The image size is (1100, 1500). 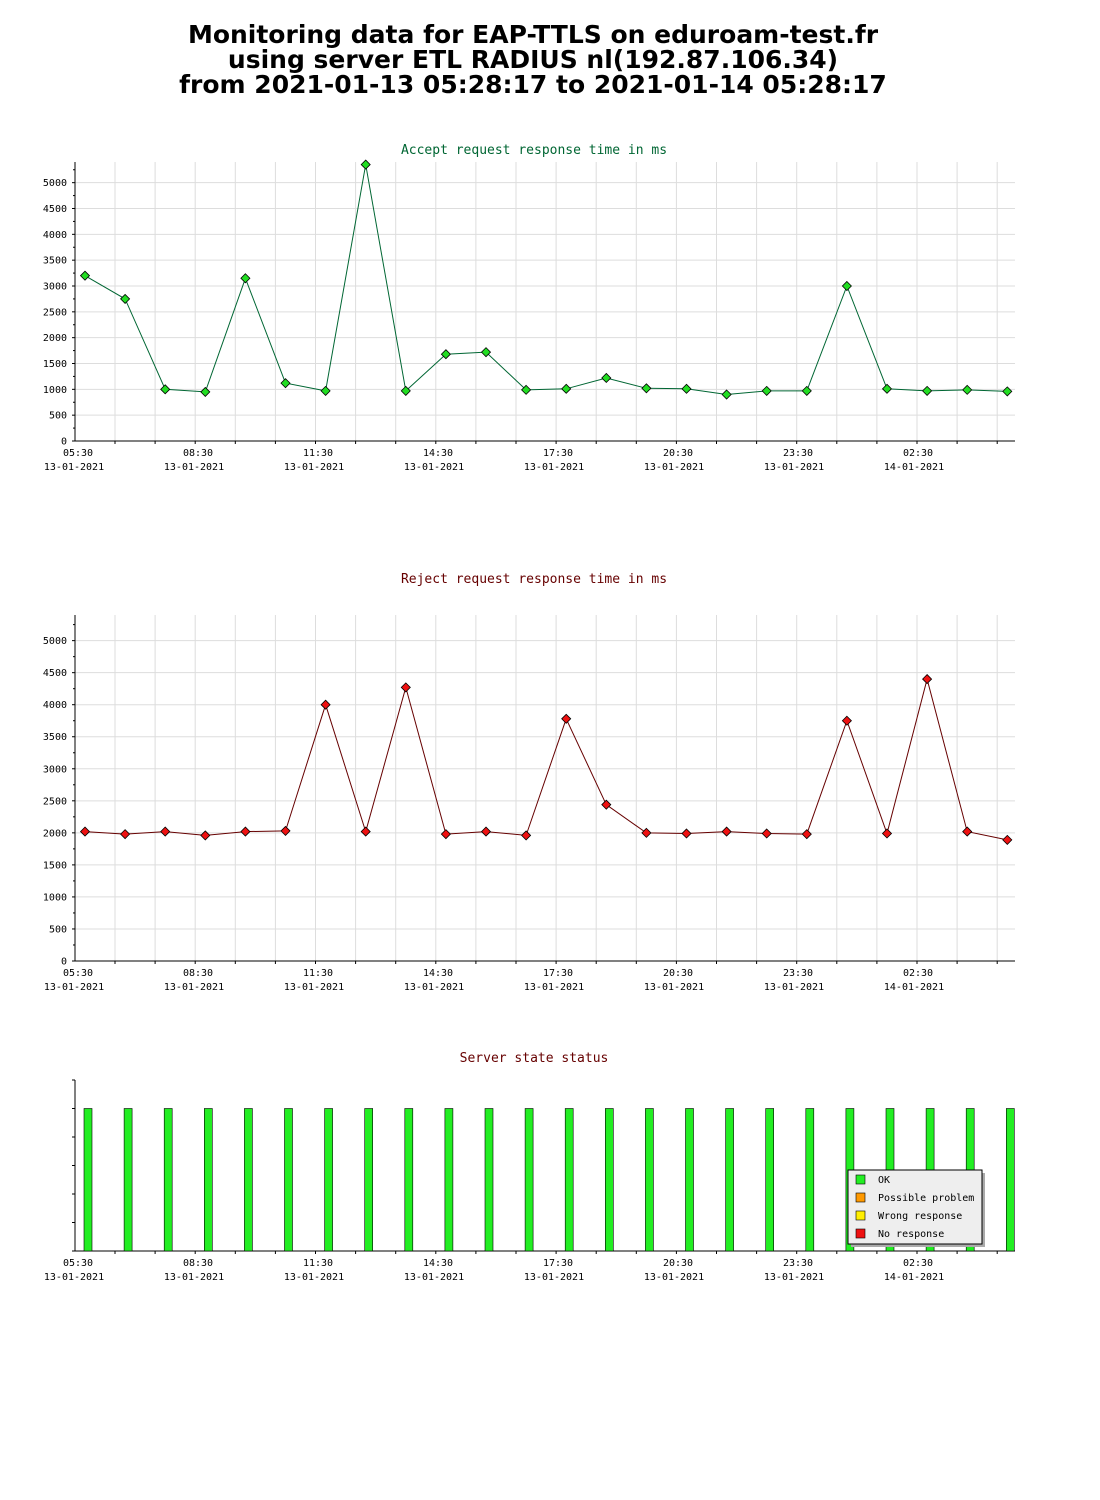 What do you see at coordinates (915, 1207) in the screenshot?
I see `legend` at bounding box center [915, 1207].